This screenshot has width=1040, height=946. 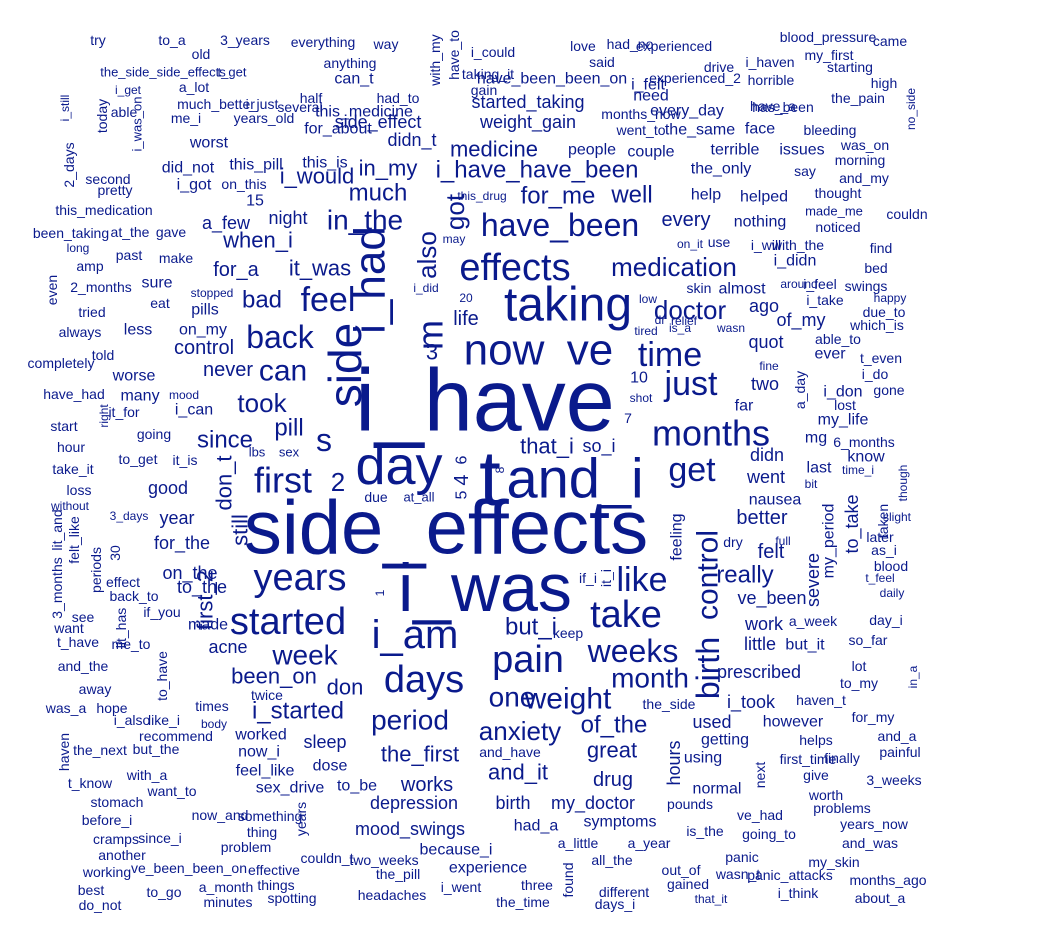 I want to click on cloud-word: my_first, so click(x=829, y=55).